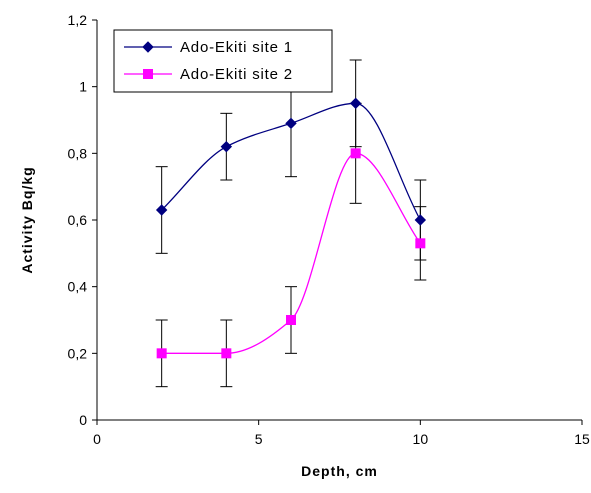  I want to click on x-axis-title: Depth, cm, so click(339, 471).